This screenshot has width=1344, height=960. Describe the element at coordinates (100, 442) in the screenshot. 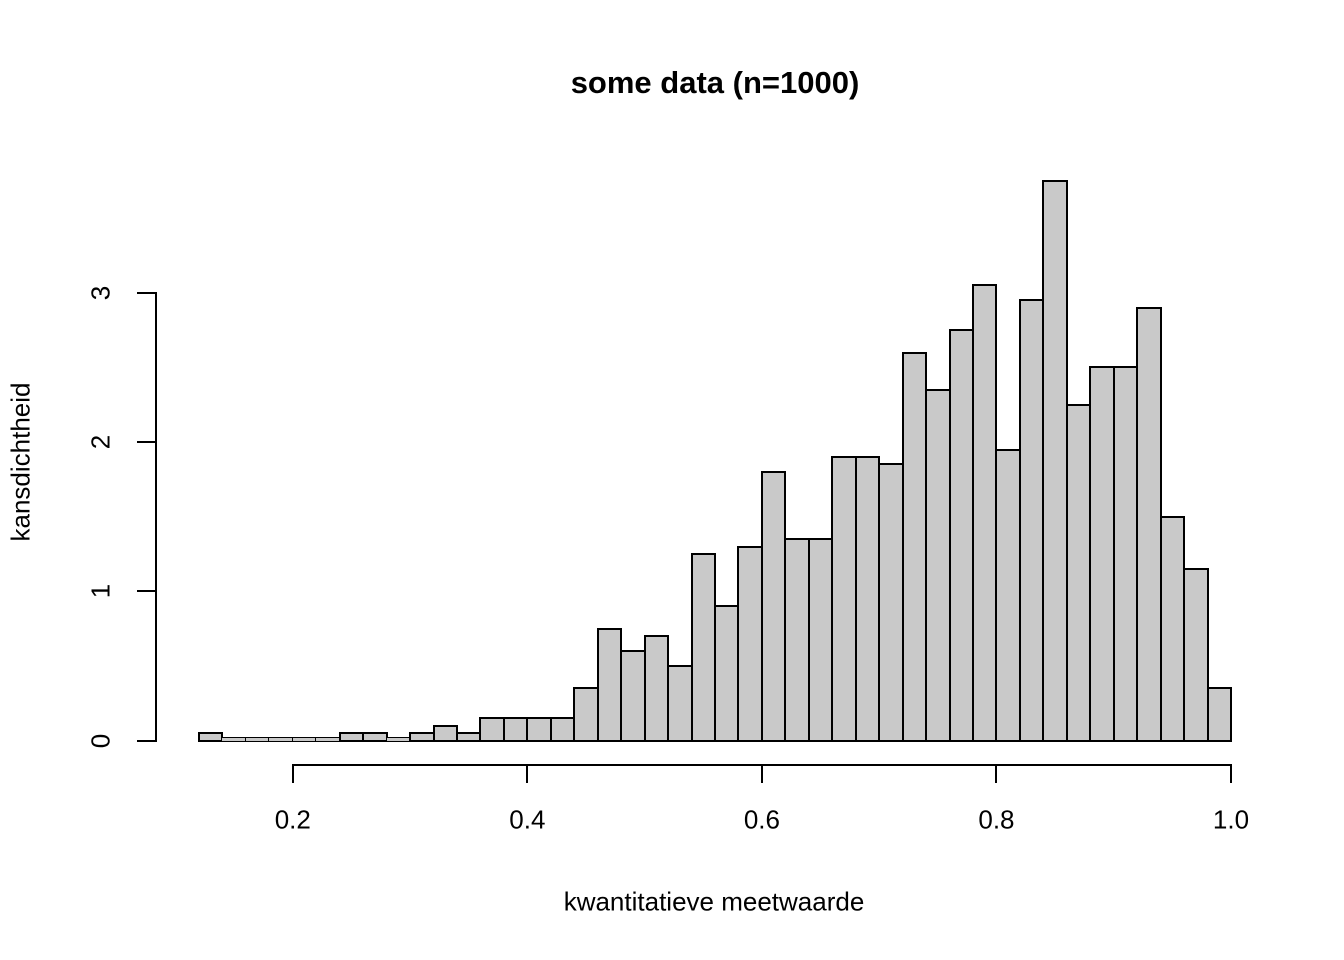

I see `y-tick-label: 2` at that location.